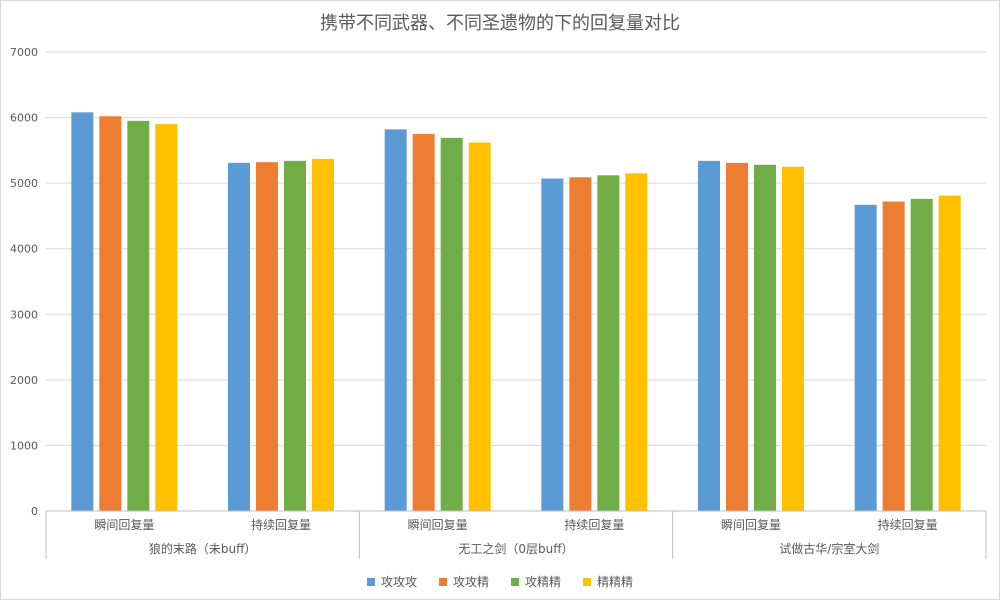 The image size is (1000, 600). Describe the element at coordinates (24, 183) in the screenshot. I see `y-tick-label: 5000` at that location.